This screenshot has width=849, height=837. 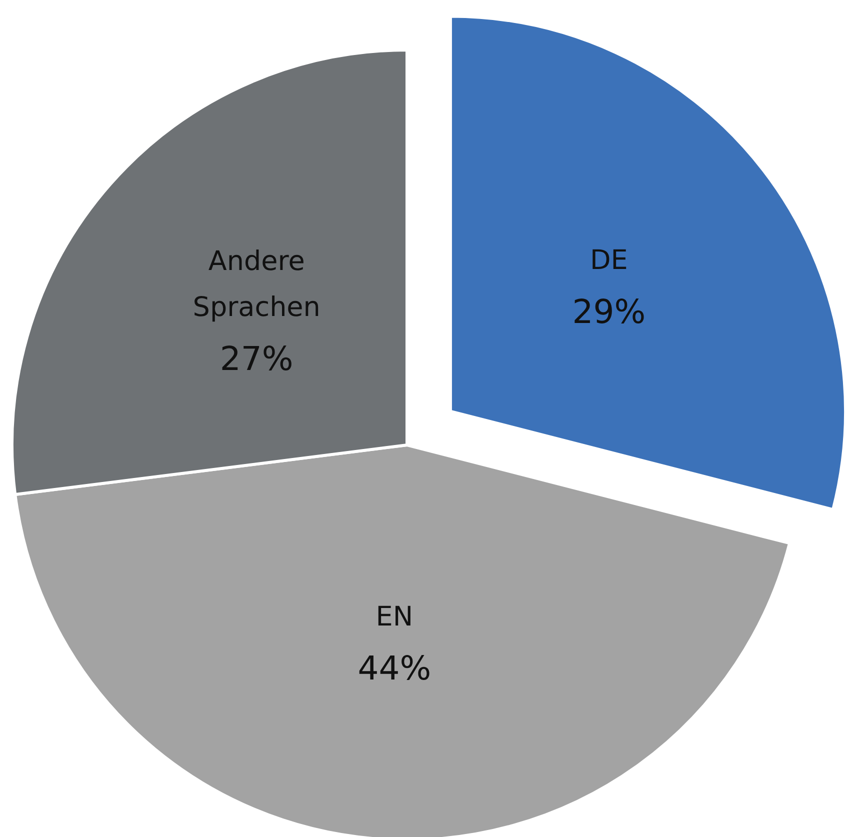 I want to click on data-label: 29%, so click(x=609, y=311).